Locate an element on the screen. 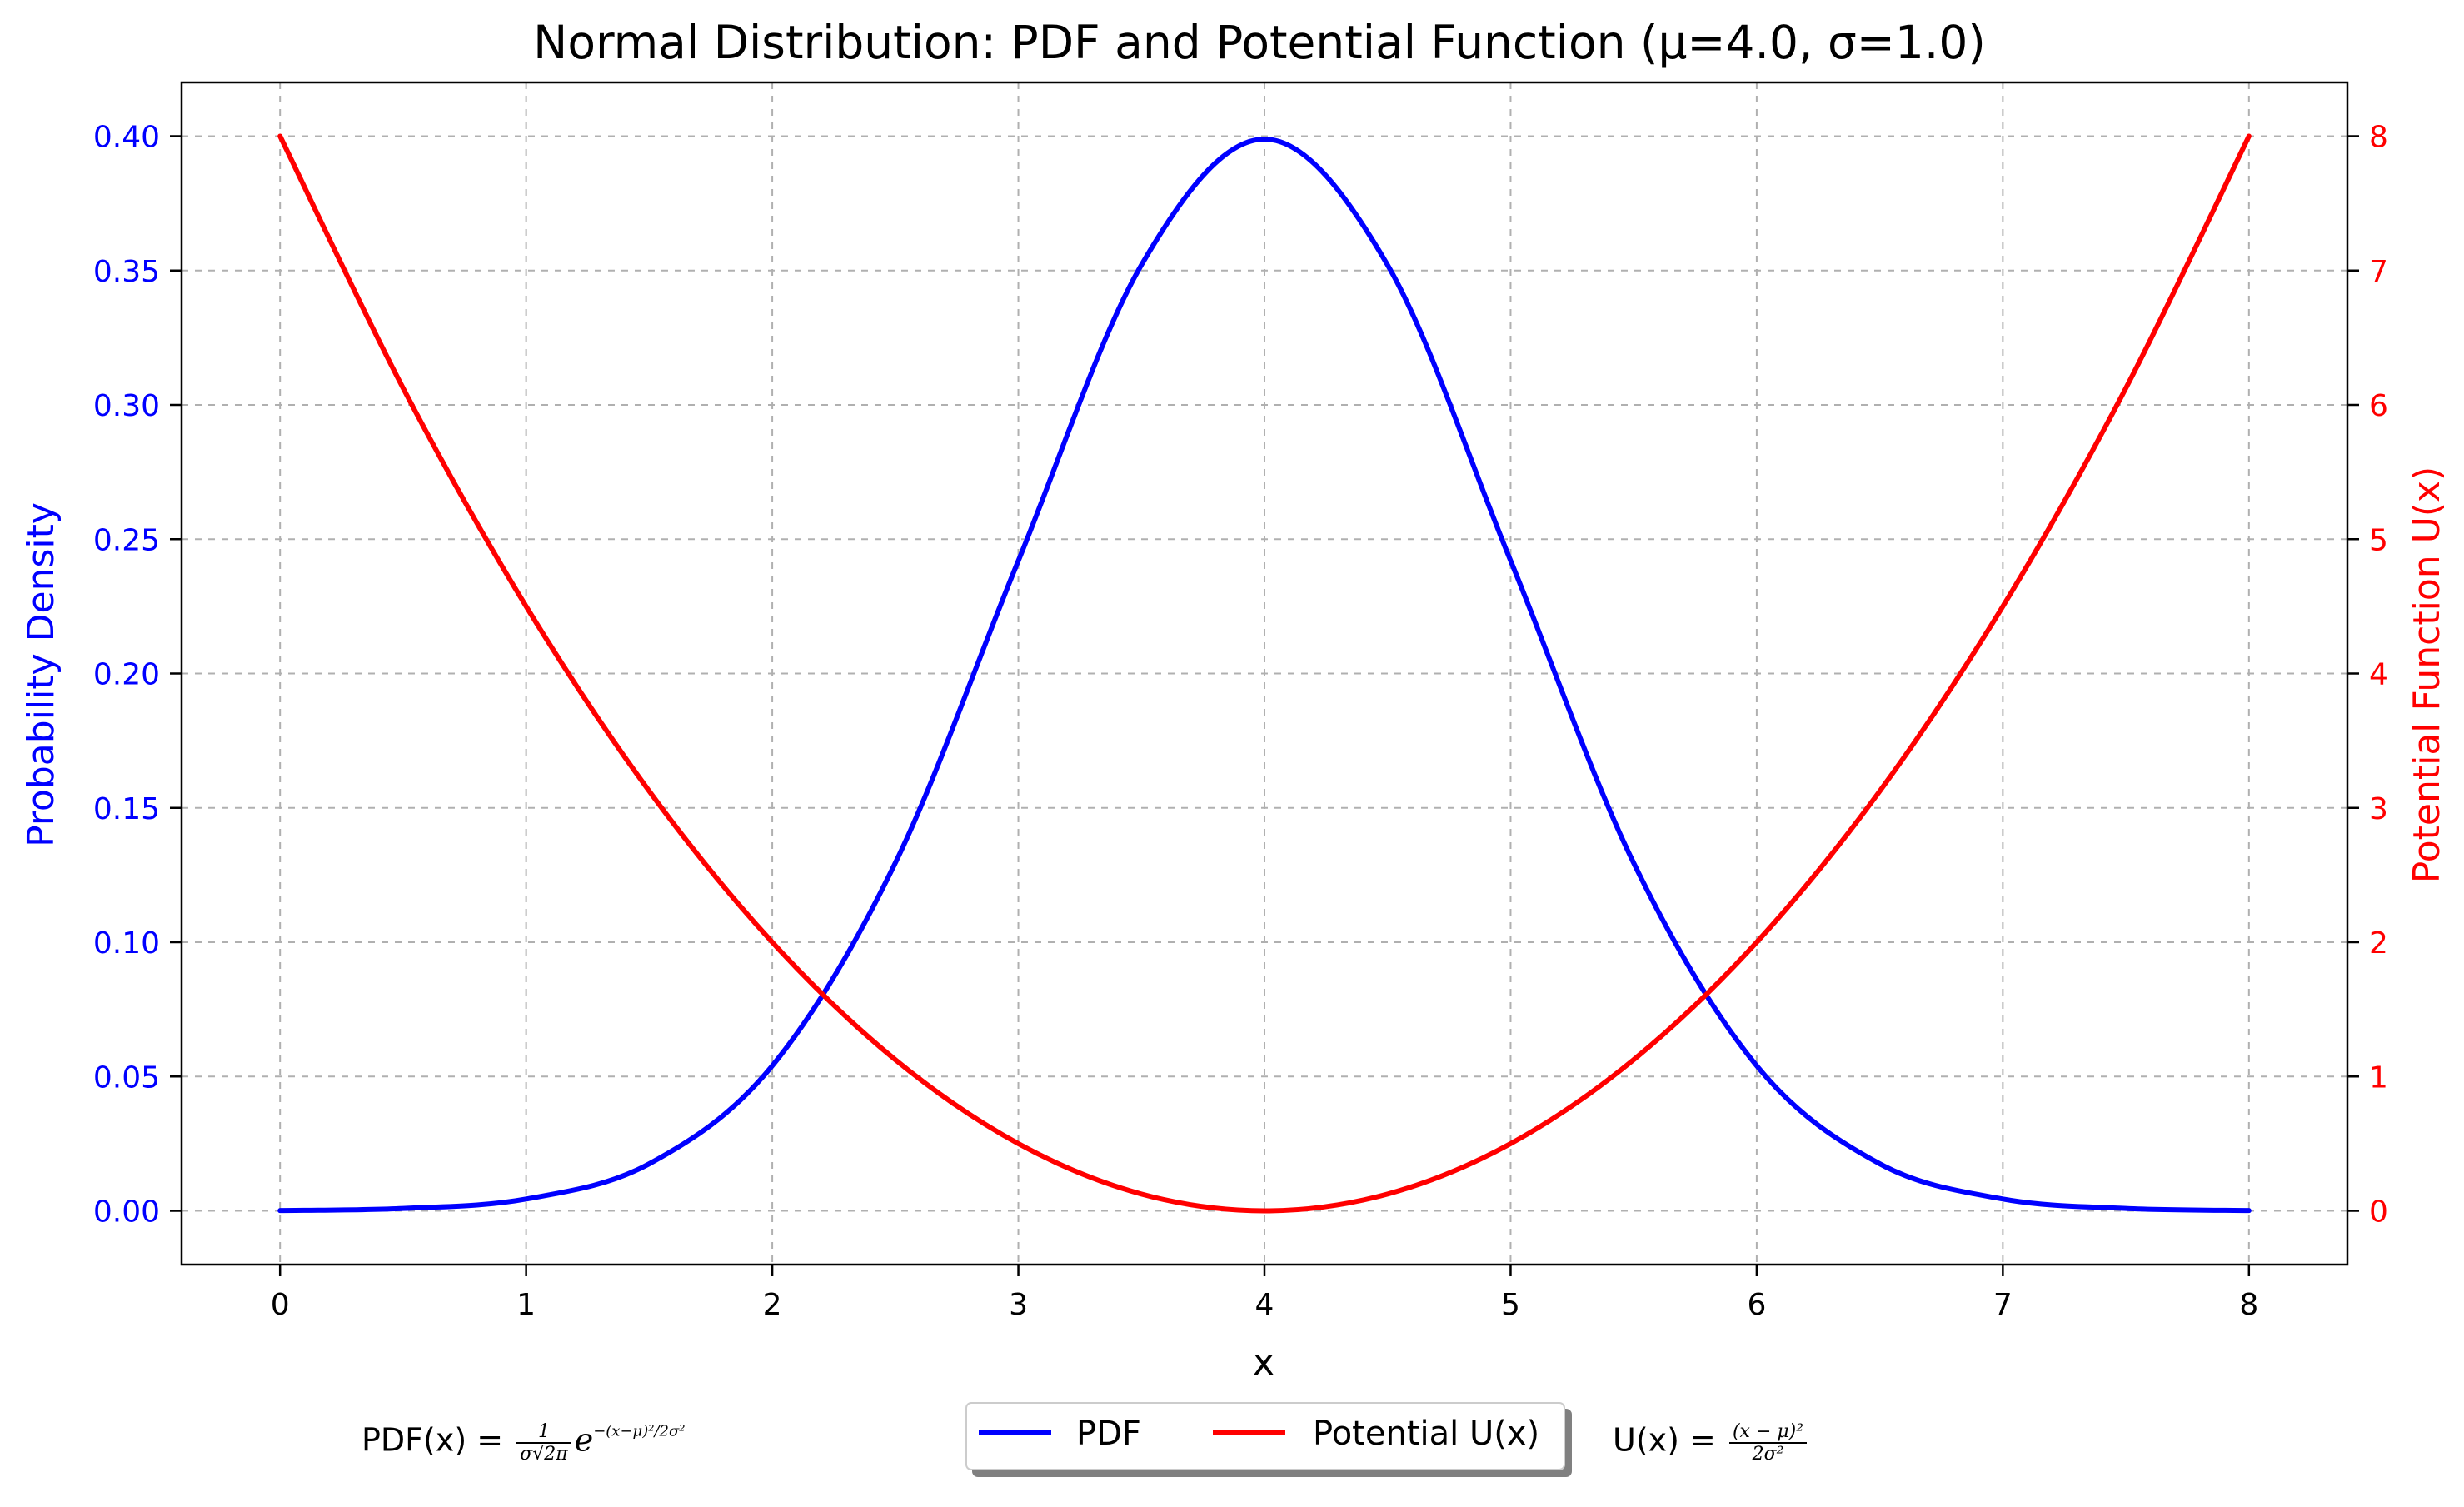 The height and width of the screenshot is (1507, 2464). x-tick-label: 0 is located at coordinates (280, 1305).